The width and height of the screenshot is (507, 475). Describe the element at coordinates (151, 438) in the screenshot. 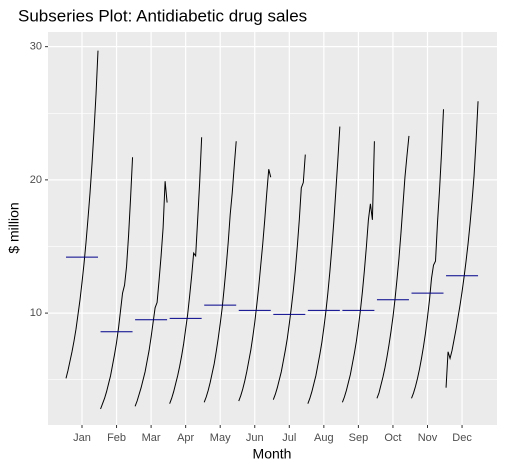

I see `x-tick-label: Mar` at that location.